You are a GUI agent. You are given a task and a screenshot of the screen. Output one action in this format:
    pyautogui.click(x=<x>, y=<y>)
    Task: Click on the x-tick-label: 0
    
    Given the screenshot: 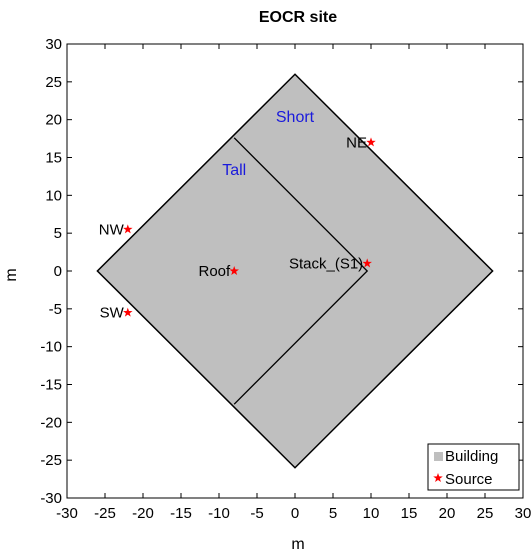 What is the action you would take?
    pyautogui.click(x=295, y=513)
    